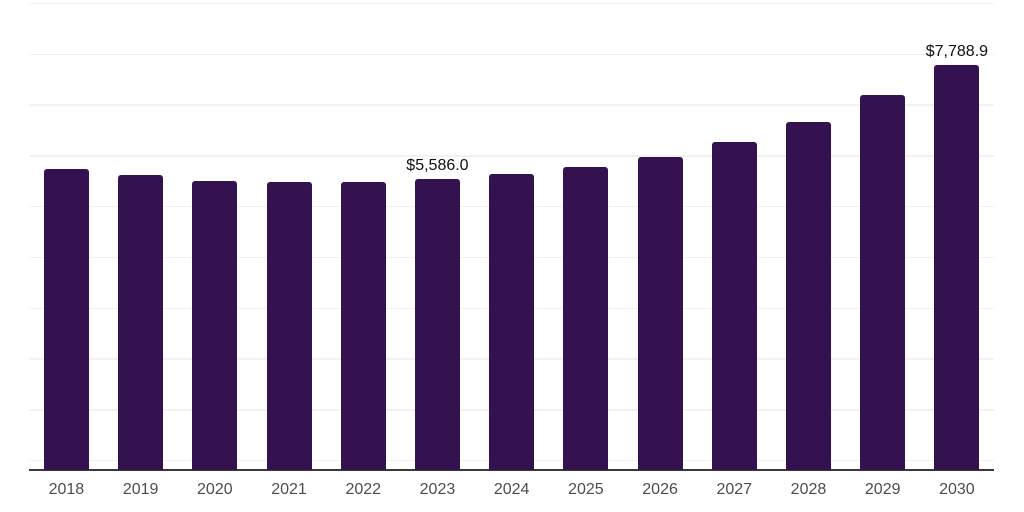 The height and width of the screenshot is (512, 1024). What do you see at coordinates (957, 51) in the screenshot?
I see `value-label-2030: $7,788.9` at bounding box center [957, 51].